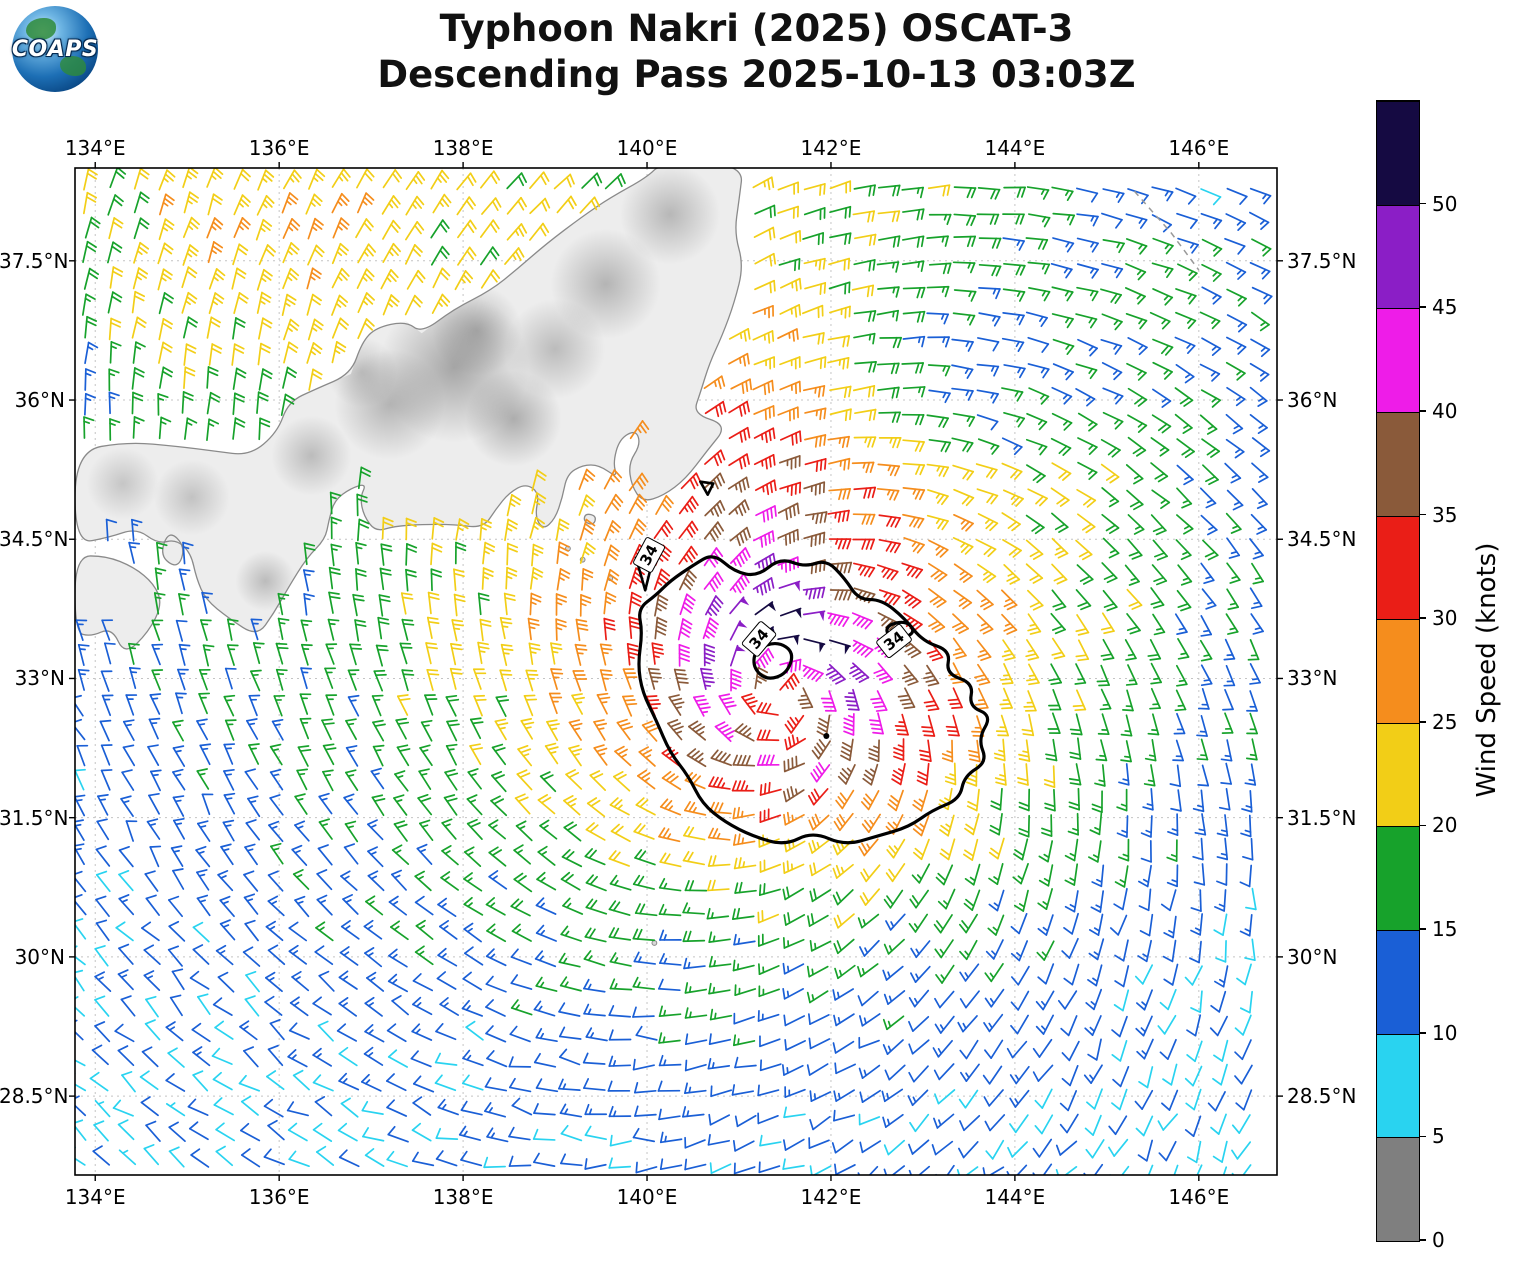  Describe the element at coordinates (1445, 410) in the screenshot. I see `colorbar-tick-label: 40` at that location.